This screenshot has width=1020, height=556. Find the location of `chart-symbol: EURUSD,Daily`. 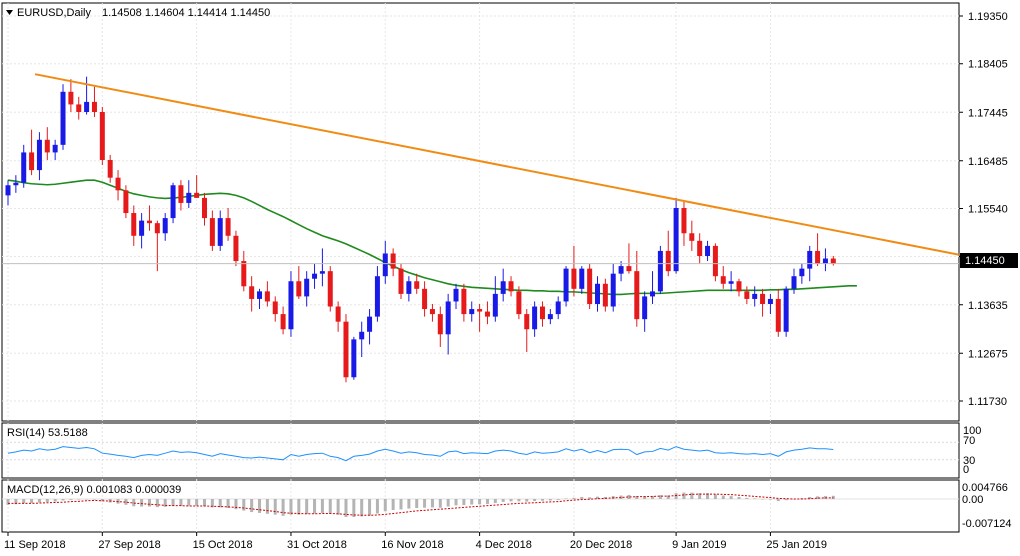

chart-symbol: EURUSD,Daily is located at coordinates (54, 13).